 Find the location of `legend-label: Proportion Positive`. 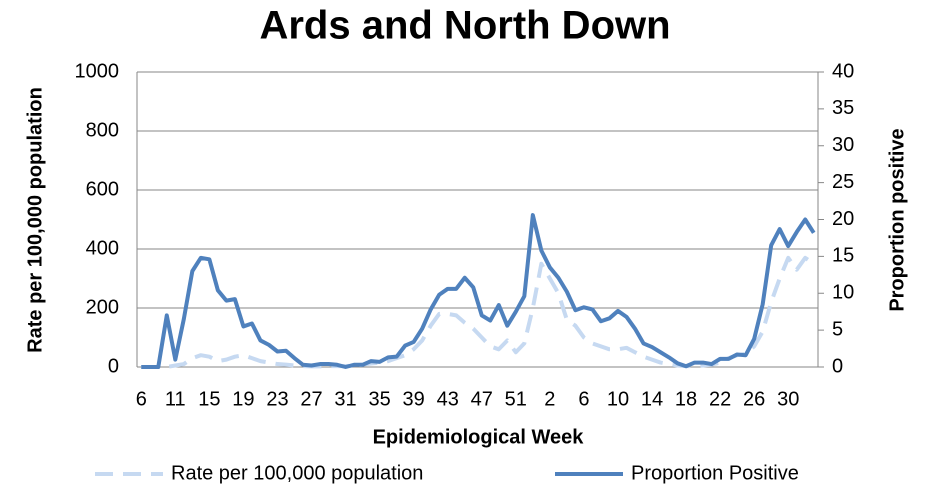

legend-label: Proportion Positive is located at coordinates (715, 473).